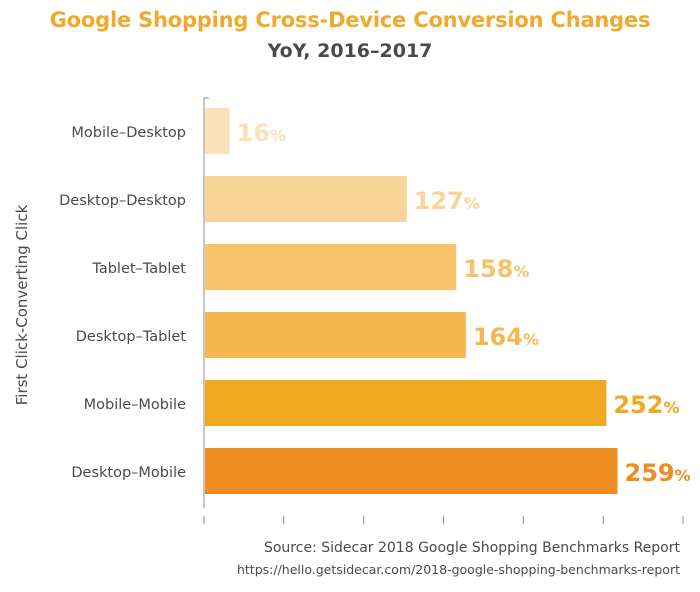 This screenshot has width=700, height=592. Describe the element at coordinates (658, 473) in the screenshot. I see `data-label: 259%` at that location.